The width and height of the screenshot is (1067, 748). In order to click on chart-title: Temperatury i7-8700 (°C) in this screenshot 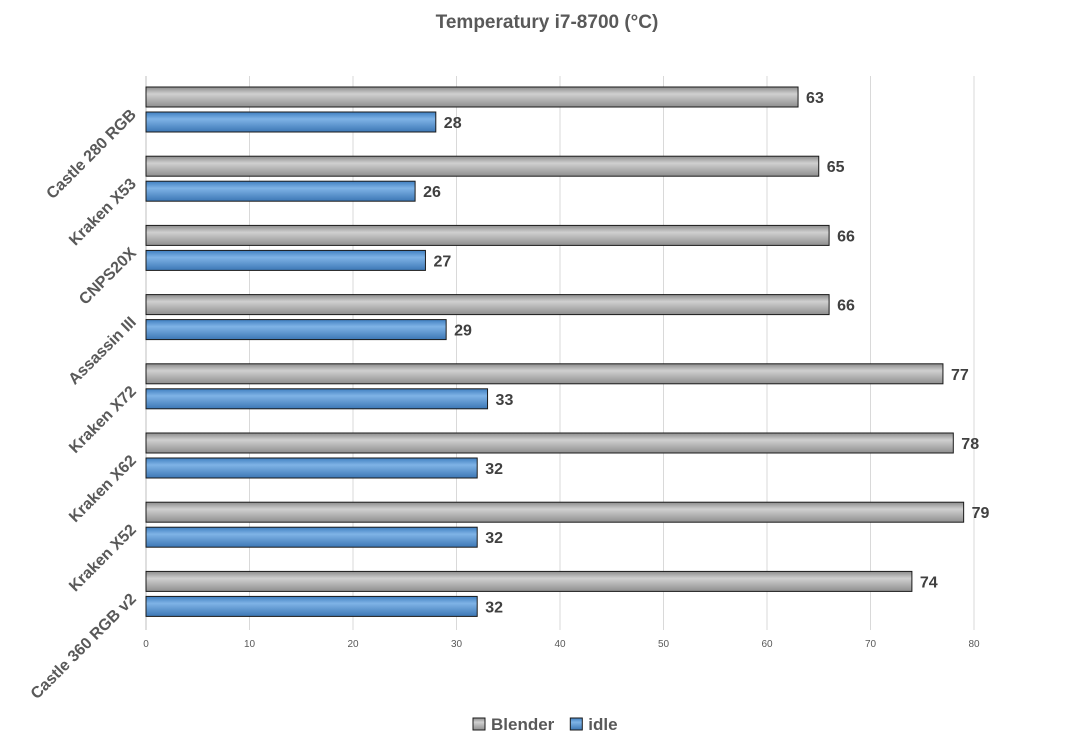, I will do `click(547, 22)`.